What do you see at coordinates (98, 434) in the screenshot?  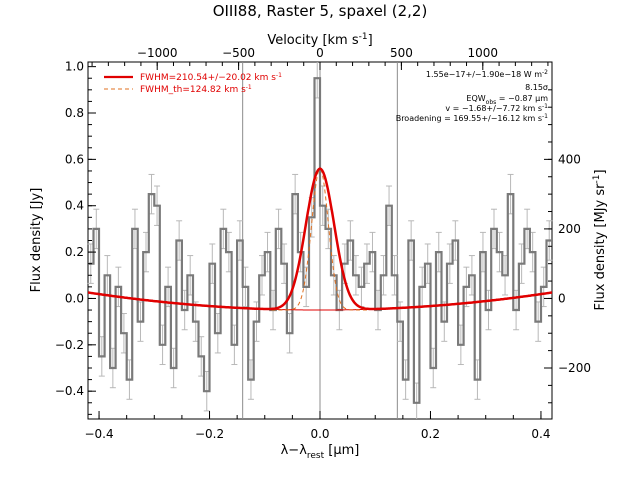 I see `x-tick-label: −0.4` at bounding box center [98, 434].